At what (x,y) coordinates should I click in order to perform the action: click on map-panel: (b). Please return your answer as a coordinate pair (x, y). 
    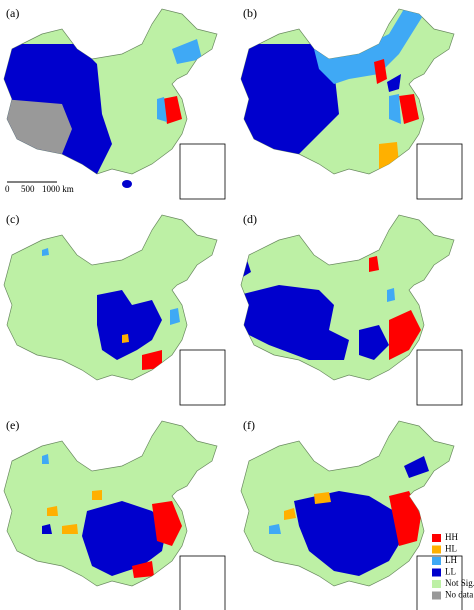
    Looking at the image, I should click on (351, 103).